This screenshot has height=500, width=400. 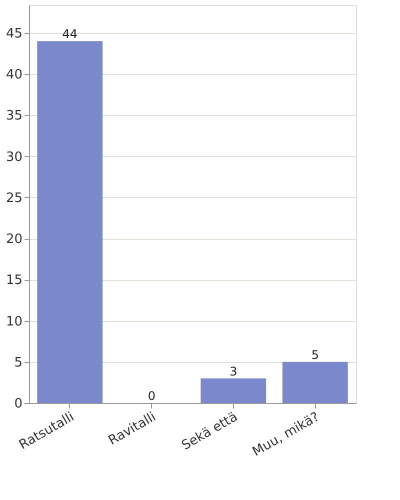 What do you see at coordinates (18, 404) in the screenshot?
I see `y-tick-label: 0` at bounding box center [18, 404].